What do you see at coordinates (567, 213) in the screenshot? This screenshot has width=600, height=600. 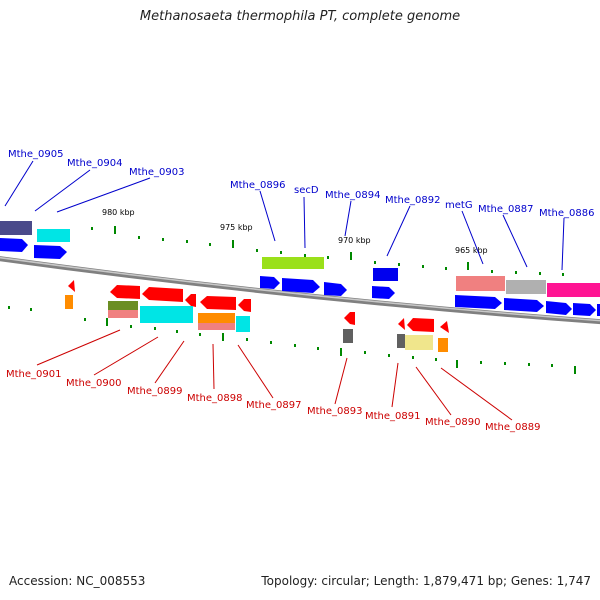 I see `gene-label-forward: Mthe_0886` at bounding box center [567, 213].